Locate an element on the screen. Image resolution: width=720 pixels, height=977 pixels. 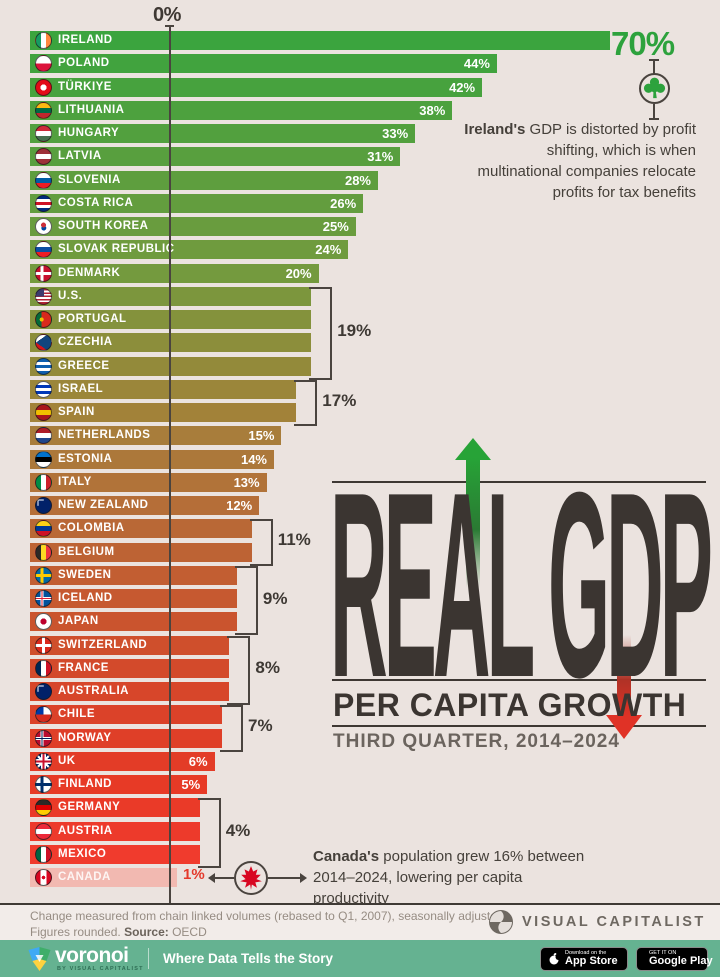
maple-leaf-icon is located at coordinates (251, 878).